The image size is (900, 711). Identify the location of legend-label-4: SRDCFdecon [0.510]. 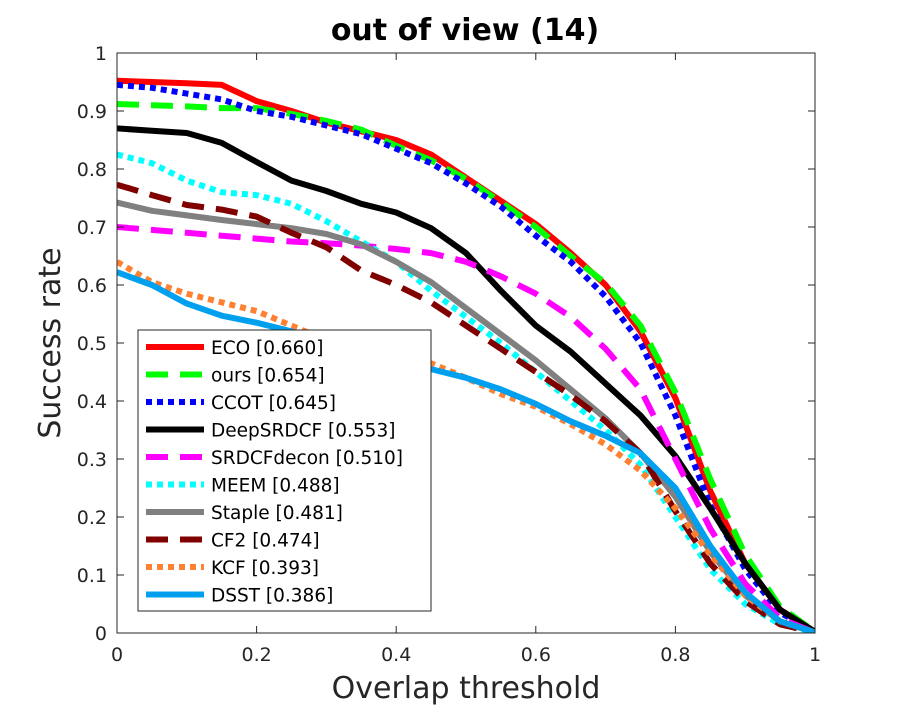
(307, 458).